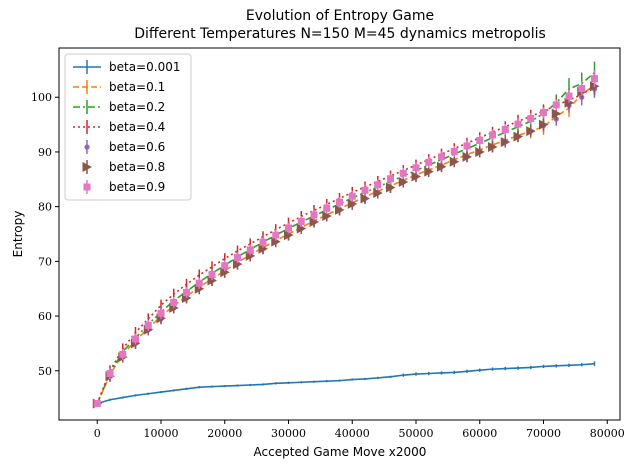 This screenshot has height=470, width=628. I want to click on legend-item: beta=0.001, so click(126, 67).